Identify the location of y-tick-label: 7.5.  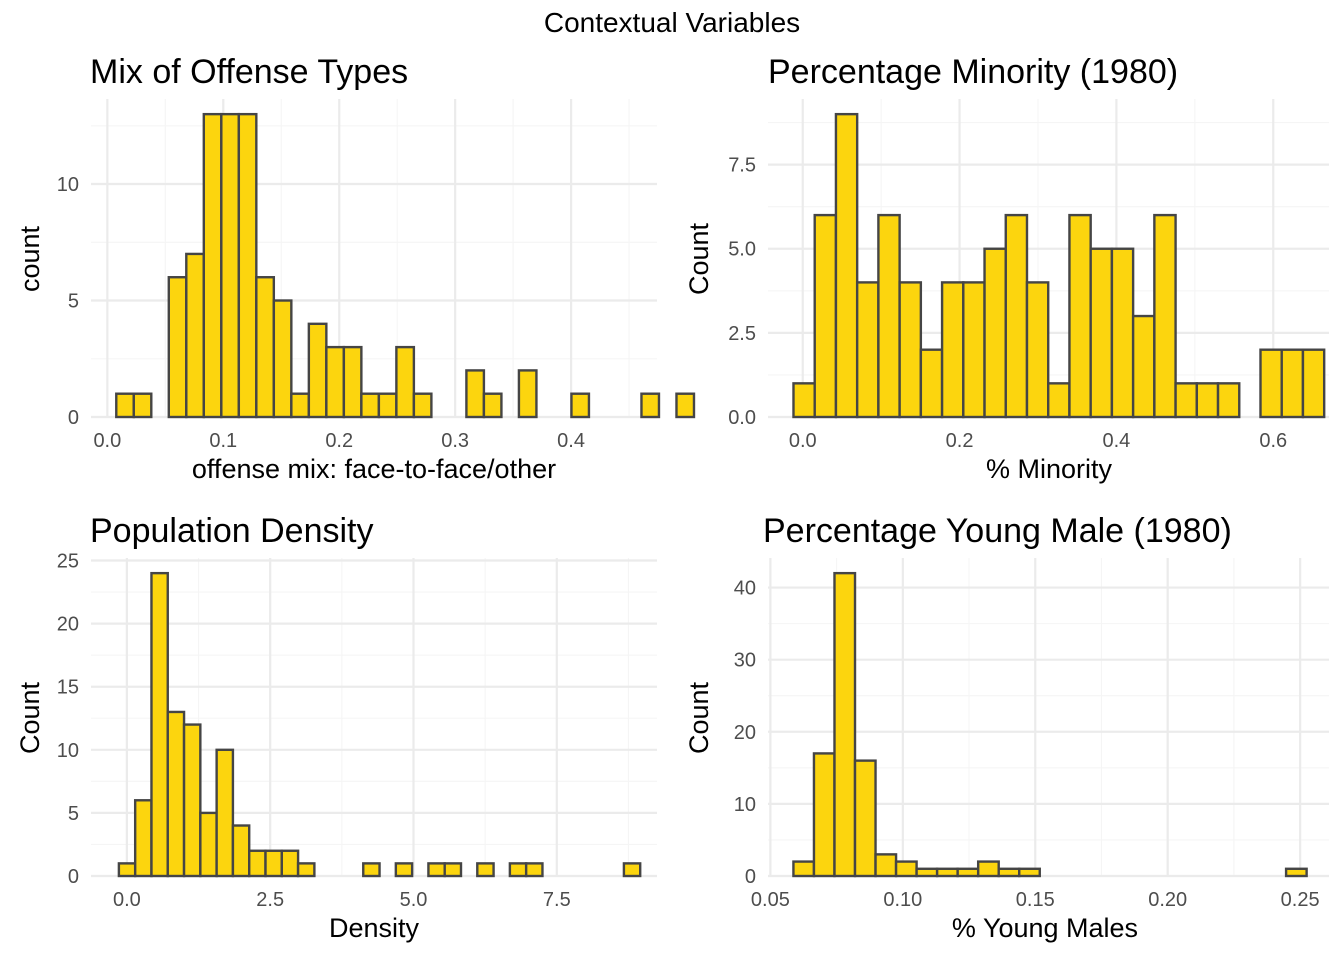
(742, 166).